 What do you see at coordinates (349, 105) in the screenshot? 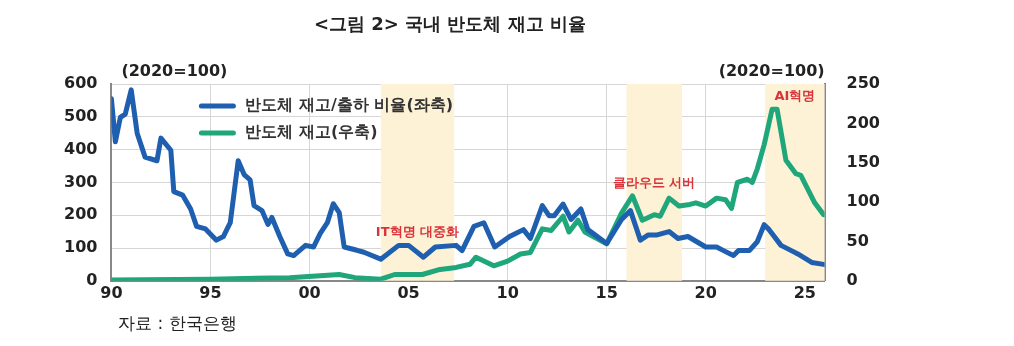
I see `legend-label: 반도체 재고/출하 비율(좌축)` at bounding box center [349, 105].